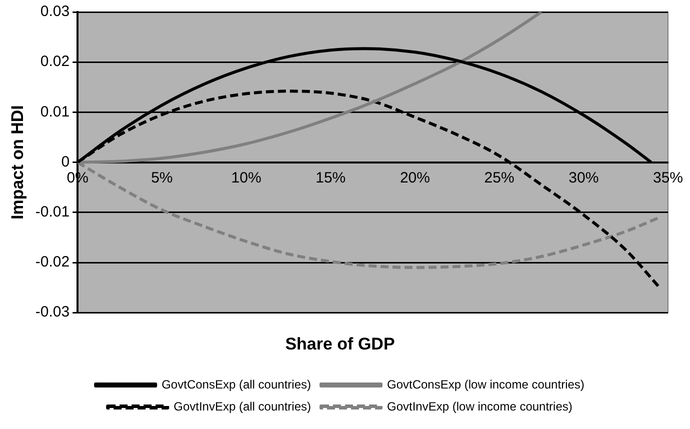  Describe the element at coordinates (55, 61) in the screenshot. I see `y-tick-label: 0.02` at that location.